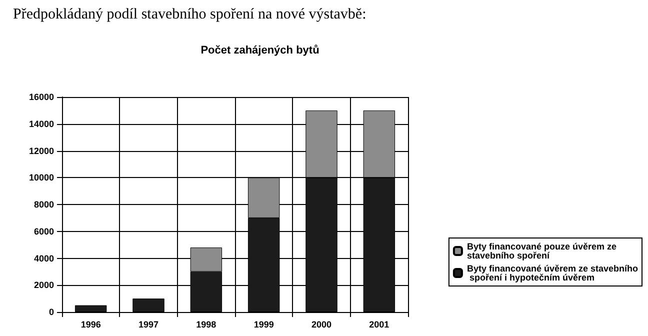 The image size is (648, 336). I want to click on x-tick-label: 1997, so click(148, 325).